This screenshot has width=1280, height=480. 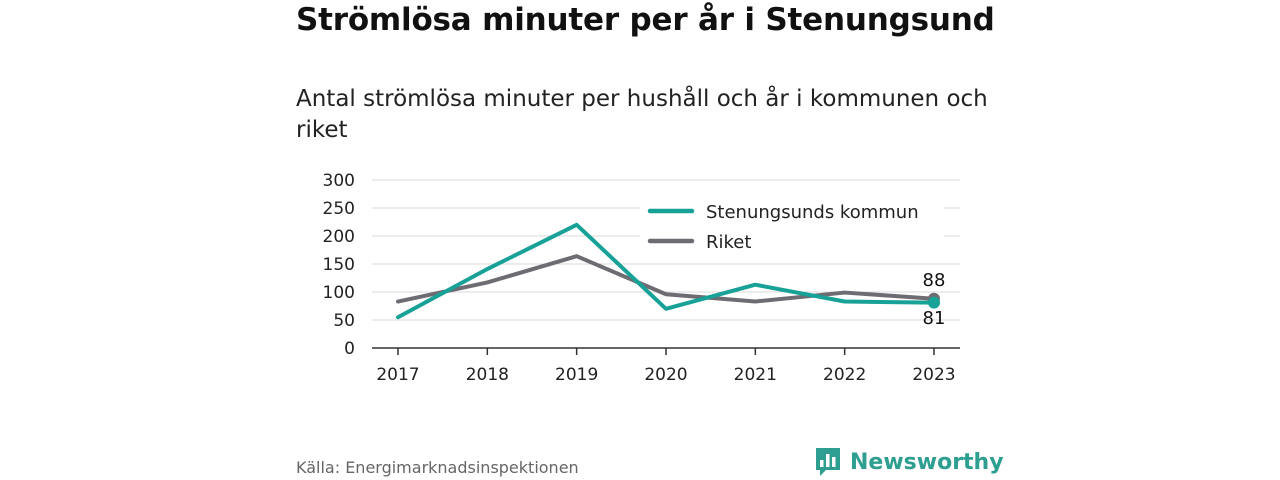 What do you see at coordinates (645, 20) in the screenshot?
I see `chart-title: Strömlösa minuter per år i Stenungsund` at bounding box center [645, 20].